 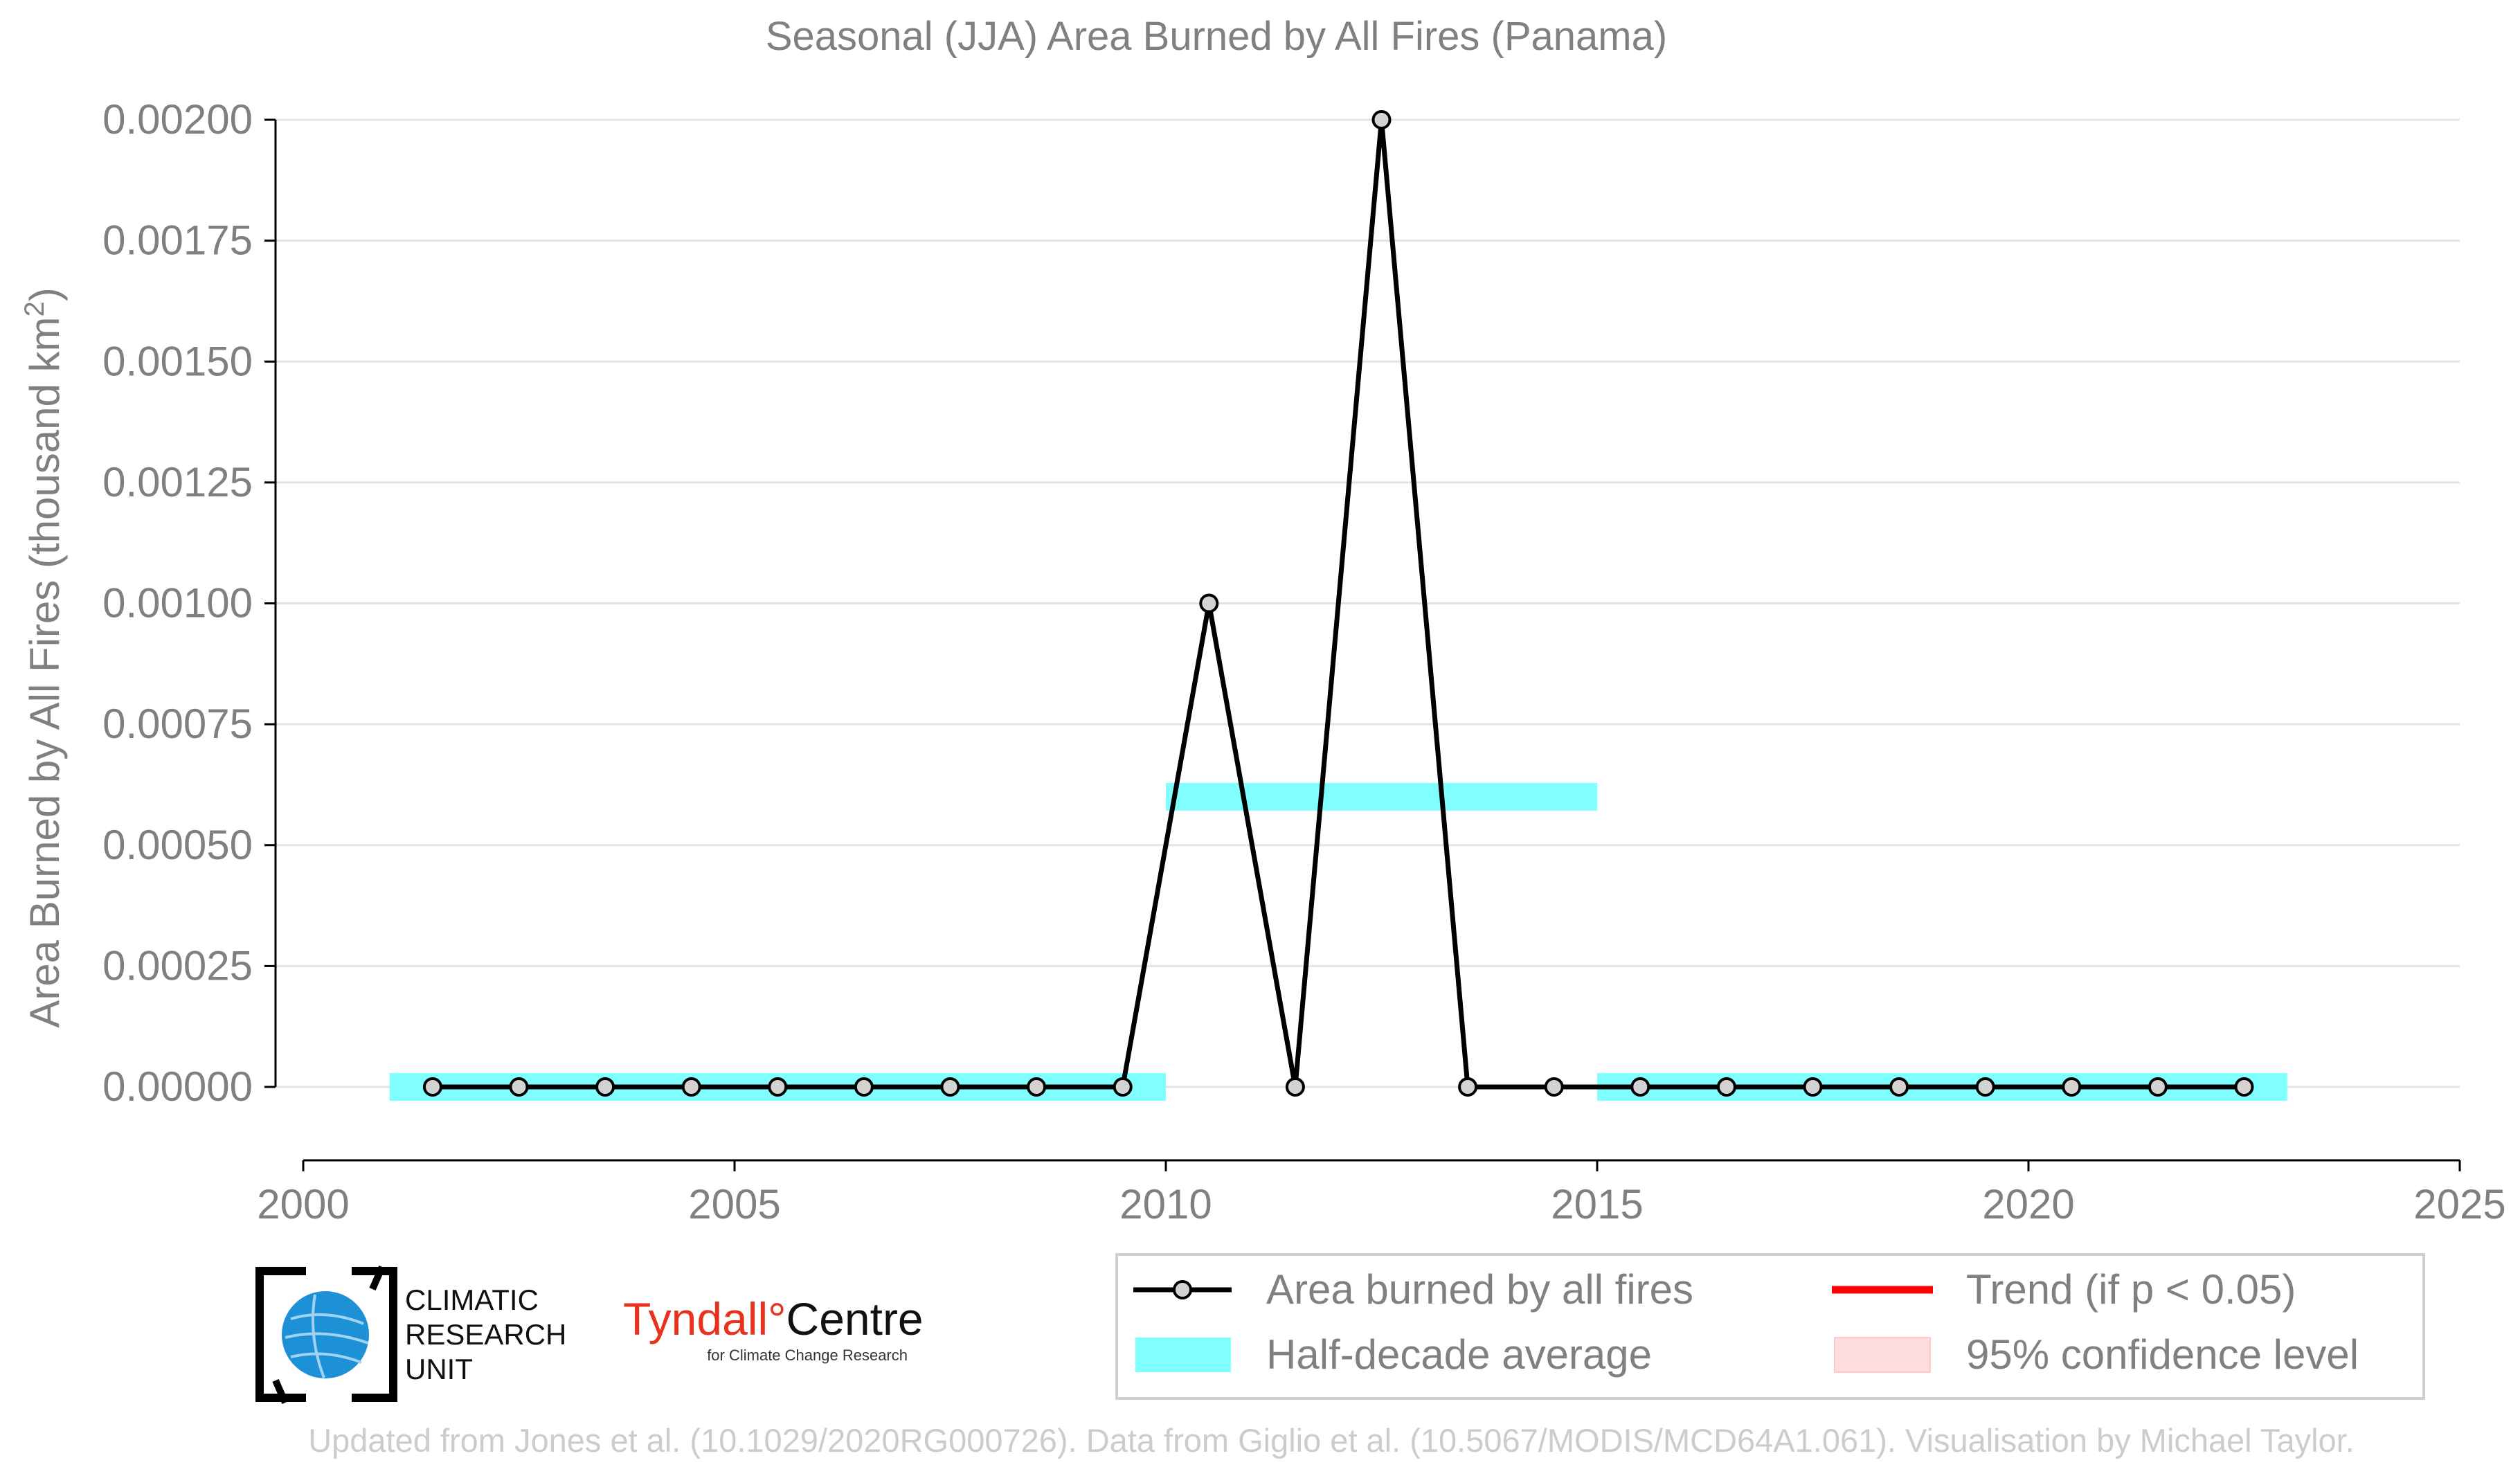 I want to click on cru-logo: CLIMATIC RESEARCH UNIT, so click(x=410, y=1335).